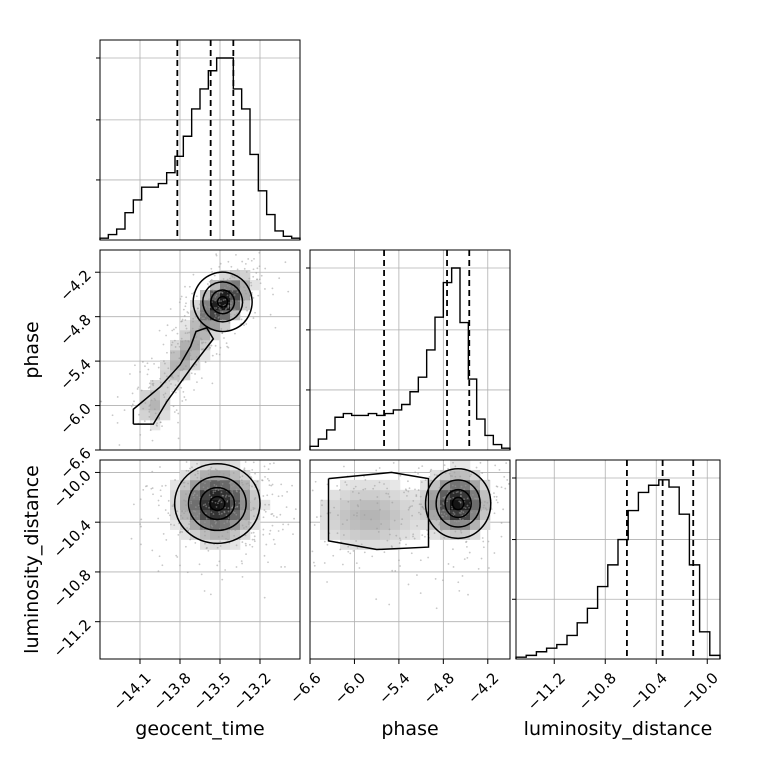 The width and height of the screenshot is (760, 764). I want to click on panel-frame-phase, so click(410, 350).